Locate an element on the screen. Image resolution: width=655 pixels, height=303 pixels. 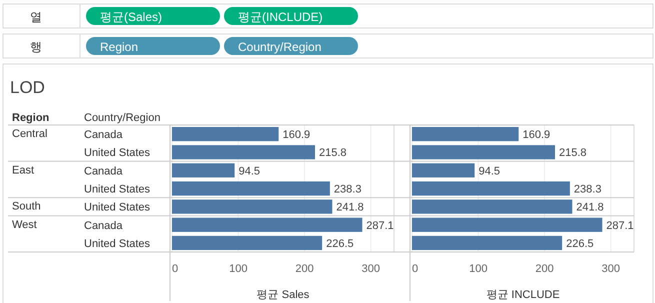
text: Central is located at coordinates (30, 134).